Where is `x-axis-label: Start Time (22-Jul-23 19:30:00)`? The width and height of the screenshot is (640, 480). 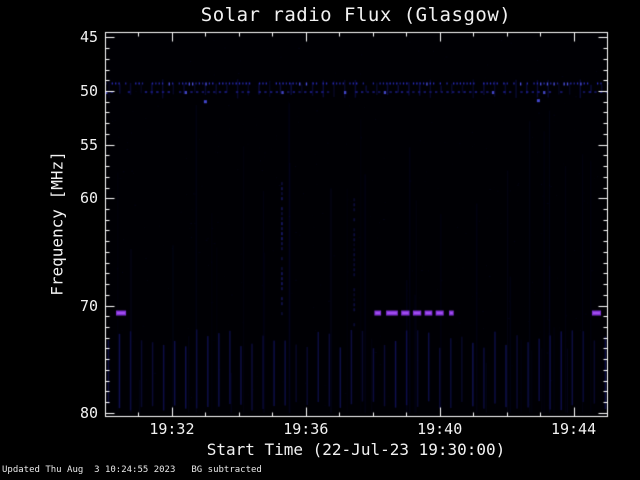 x-axis-label: Start Time (22-Jul-23 19:30:00) is located at coordinates (356, 449).